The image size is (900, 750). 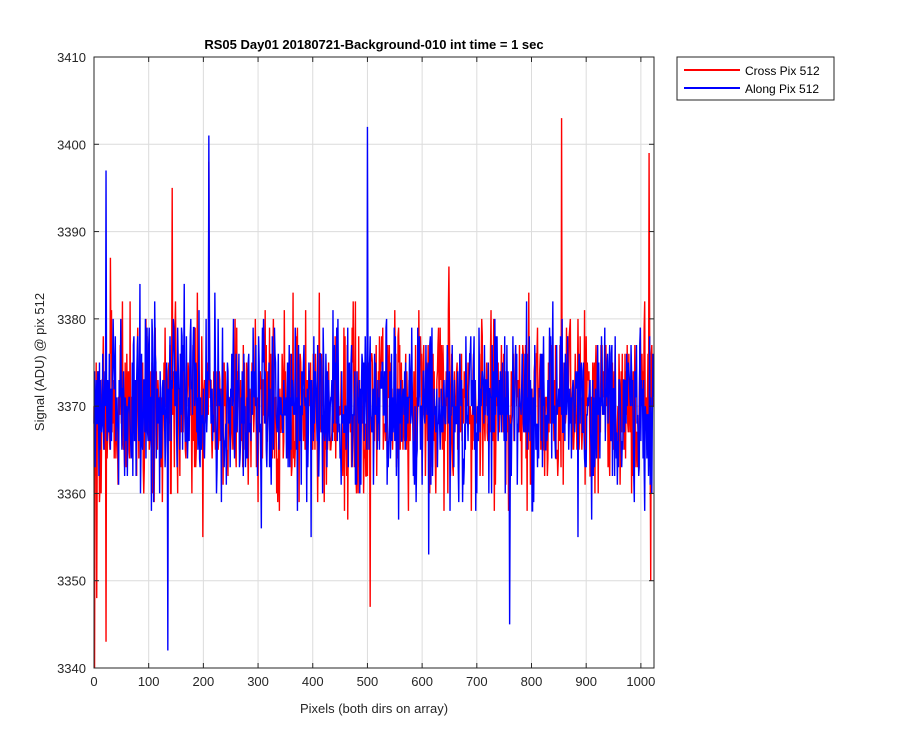 What do you see at coordinates (586, 681) in the screenshot?
I see `x-tick-label: 900` at bounding box center [586, 681].